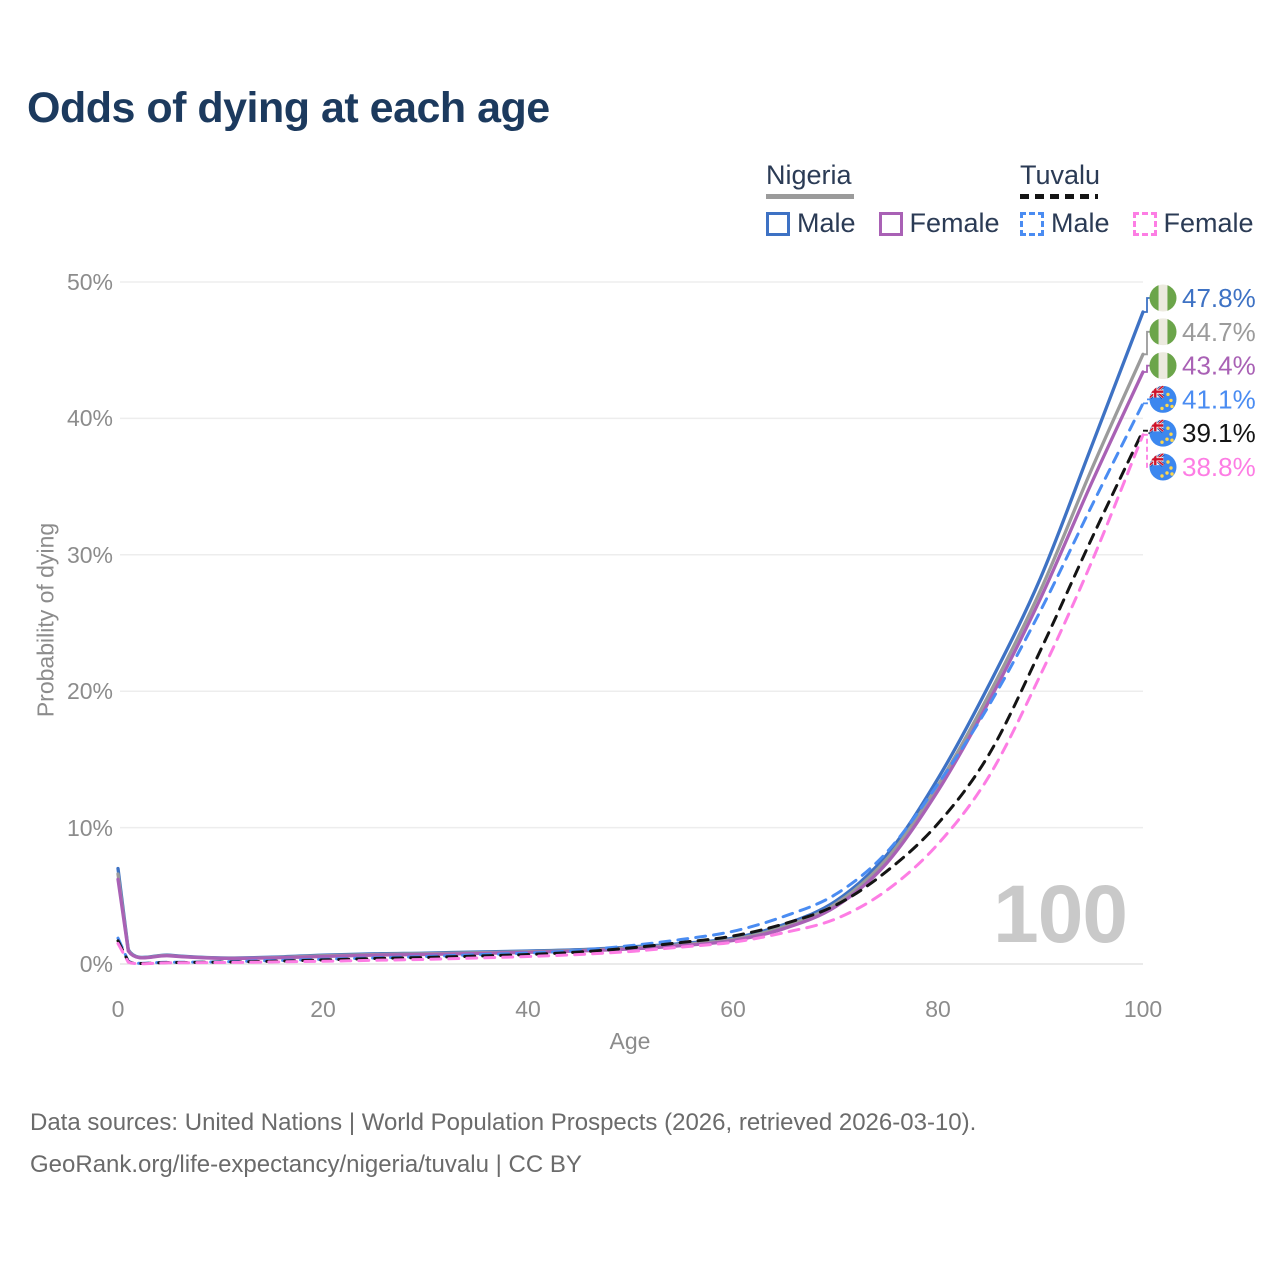 The image size is (1280, 1280). Describe the element at coordinates (1219, 399) in the screenshot. I see `end-value-label: 41.1%` at that location.